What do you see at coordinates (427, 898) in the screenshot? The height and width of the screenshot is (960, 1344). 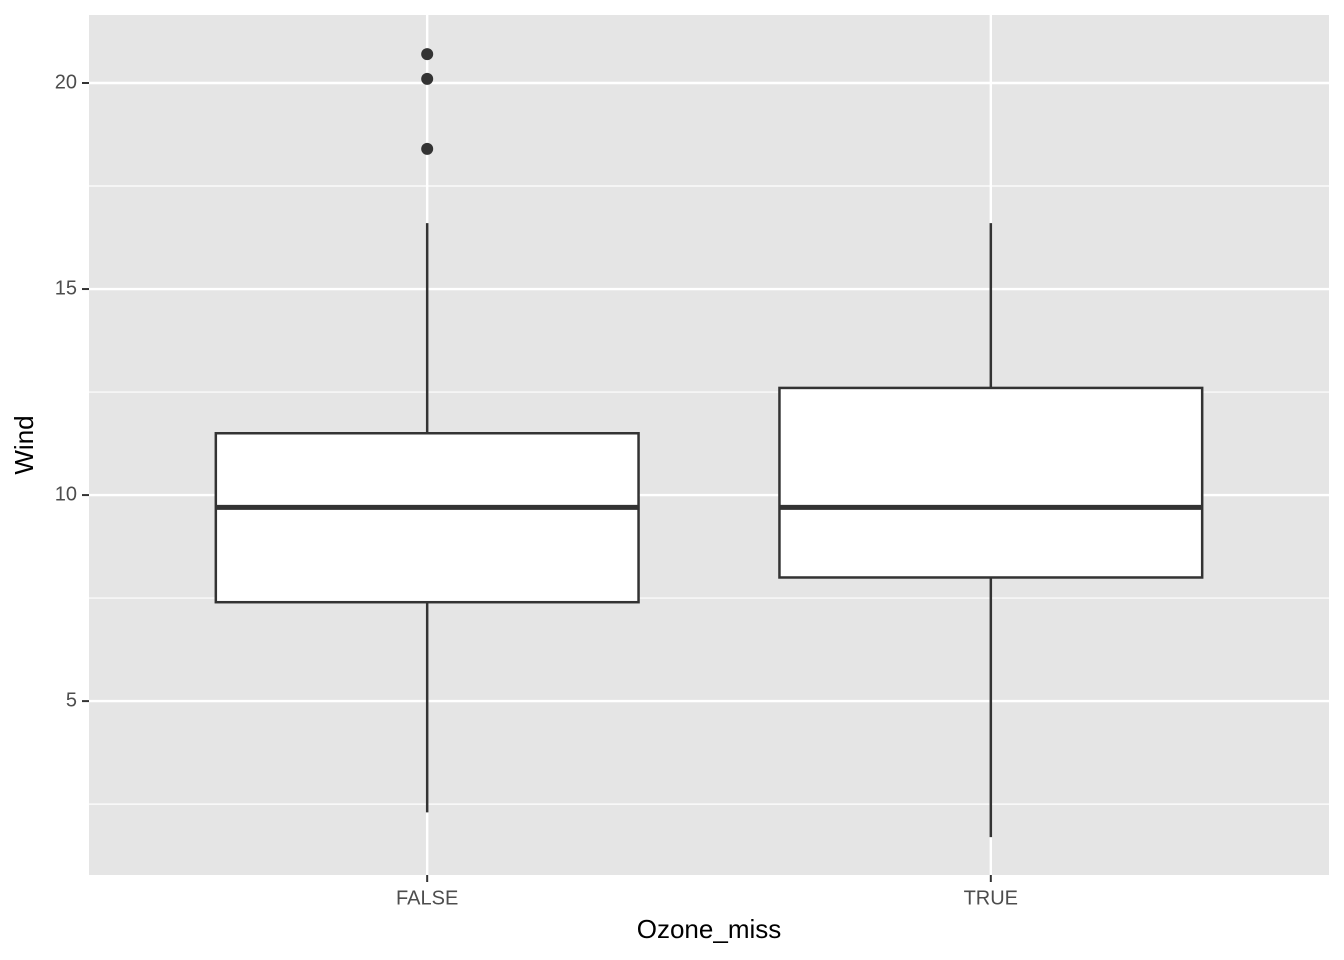 I see `x-tick-label: FALSE` at bounding box center [427, 898].